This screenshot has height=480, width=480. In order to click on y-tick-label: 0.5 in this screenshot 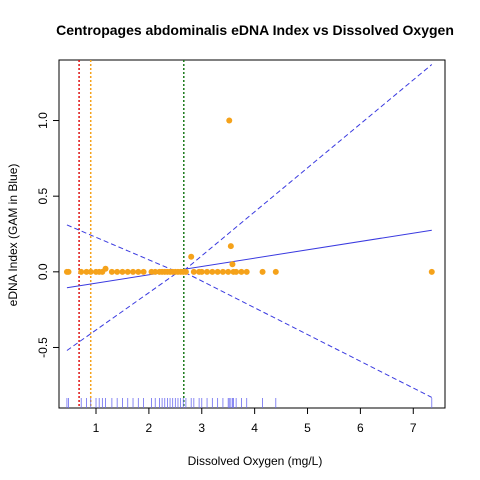, I will do `click(43, 196)`.